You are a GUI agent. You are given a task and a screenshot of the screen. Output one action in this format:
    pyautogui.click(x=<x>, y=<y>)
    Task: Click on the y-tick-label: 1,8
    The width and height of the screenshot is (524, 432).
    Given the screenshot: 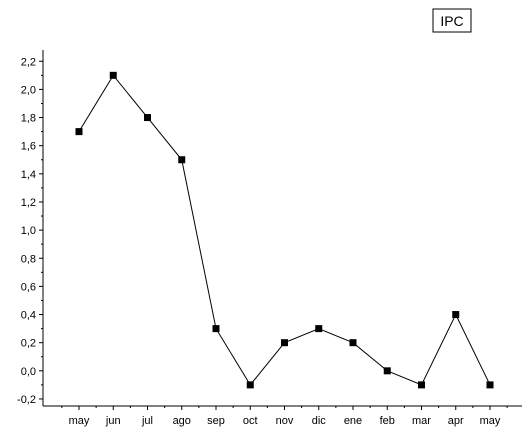 What is the action you would take?
    pyautogui.click(x=28, y=119)
    